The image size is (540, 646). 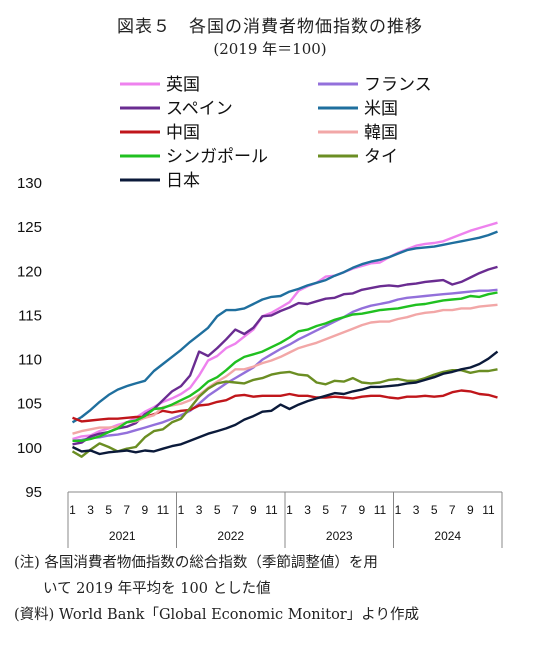 What do you see at coordinates (33, 492) in the screenshot?
I see `y-tick-label: 95` at bounding box center [33, 492].